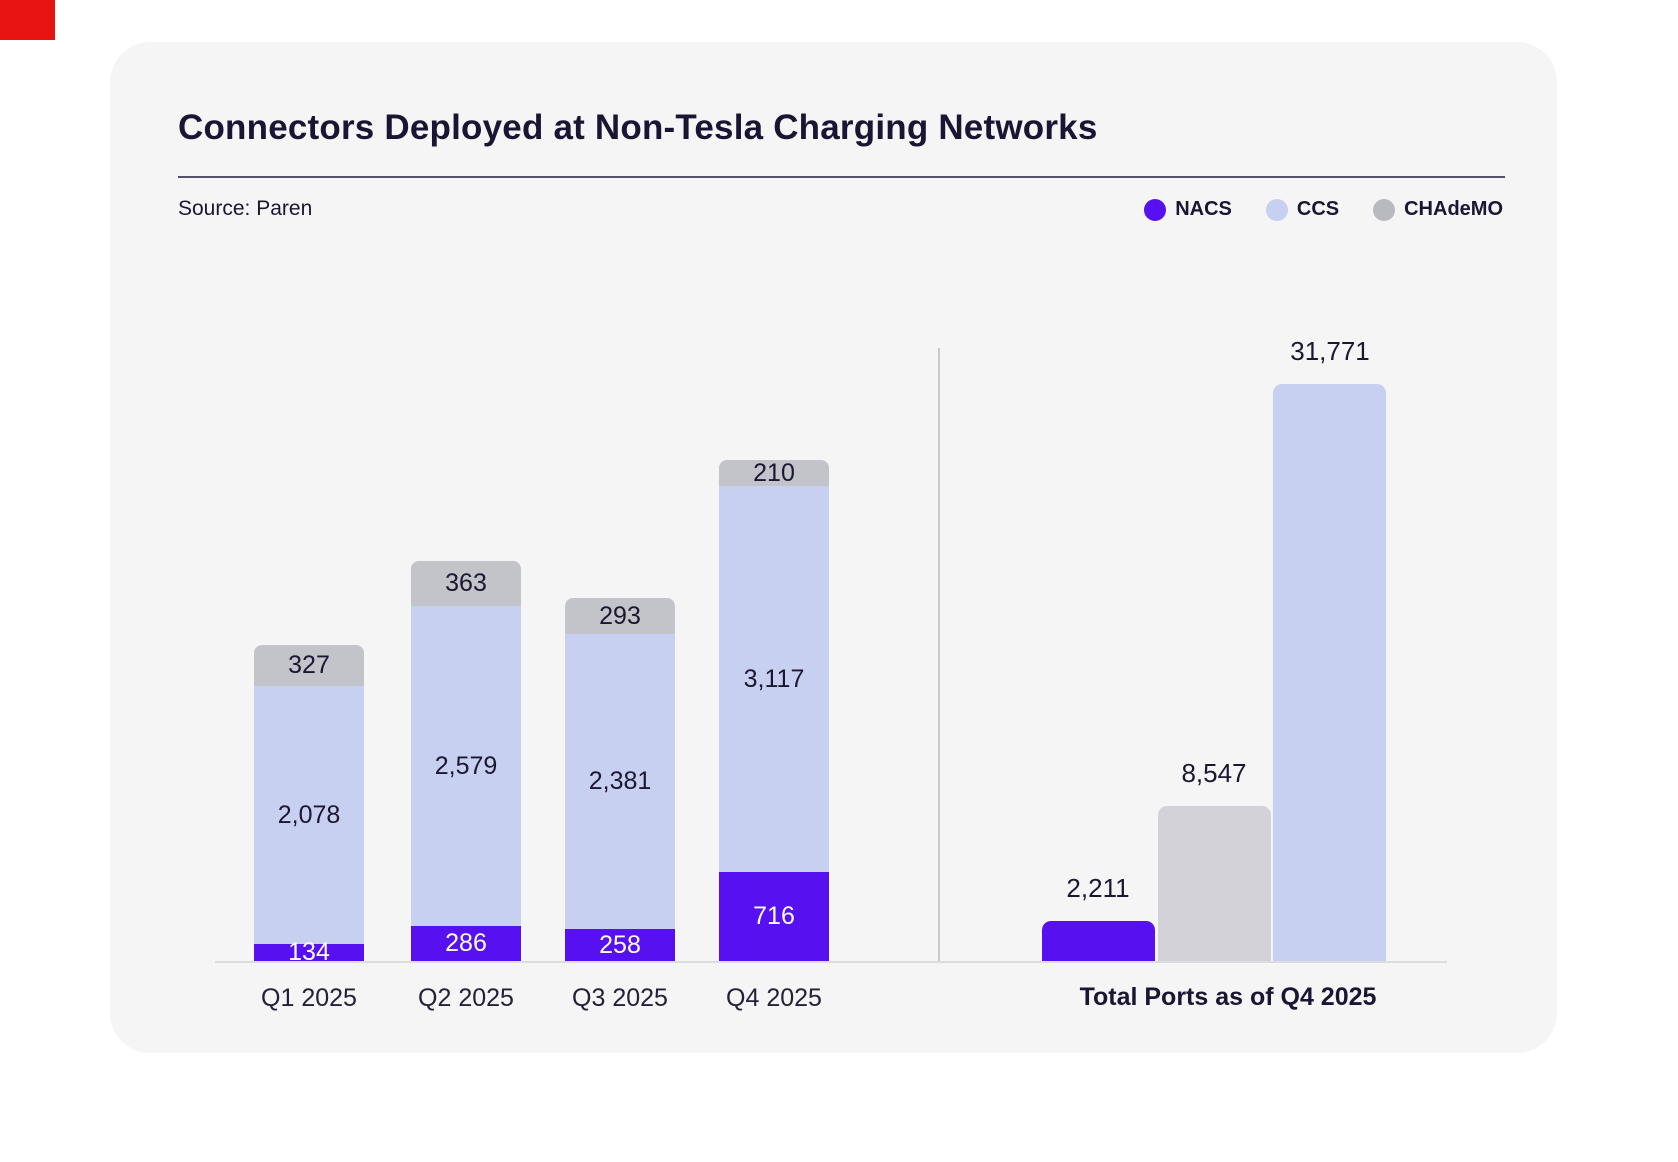 This screenshot has width=1678, height=1162. What do you see at coordinates (1098, 888) in the screenshot?
I see `total-value-label-nacs: 2,211` at bounding box center [1098, 888].